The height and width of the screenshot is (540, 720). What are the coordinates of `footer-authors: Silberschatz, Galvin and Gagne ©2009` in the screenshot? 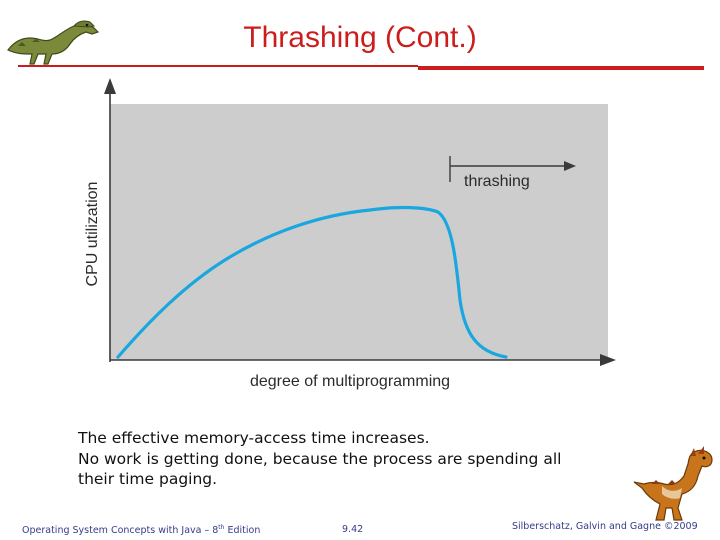 It's located at (605, 526).